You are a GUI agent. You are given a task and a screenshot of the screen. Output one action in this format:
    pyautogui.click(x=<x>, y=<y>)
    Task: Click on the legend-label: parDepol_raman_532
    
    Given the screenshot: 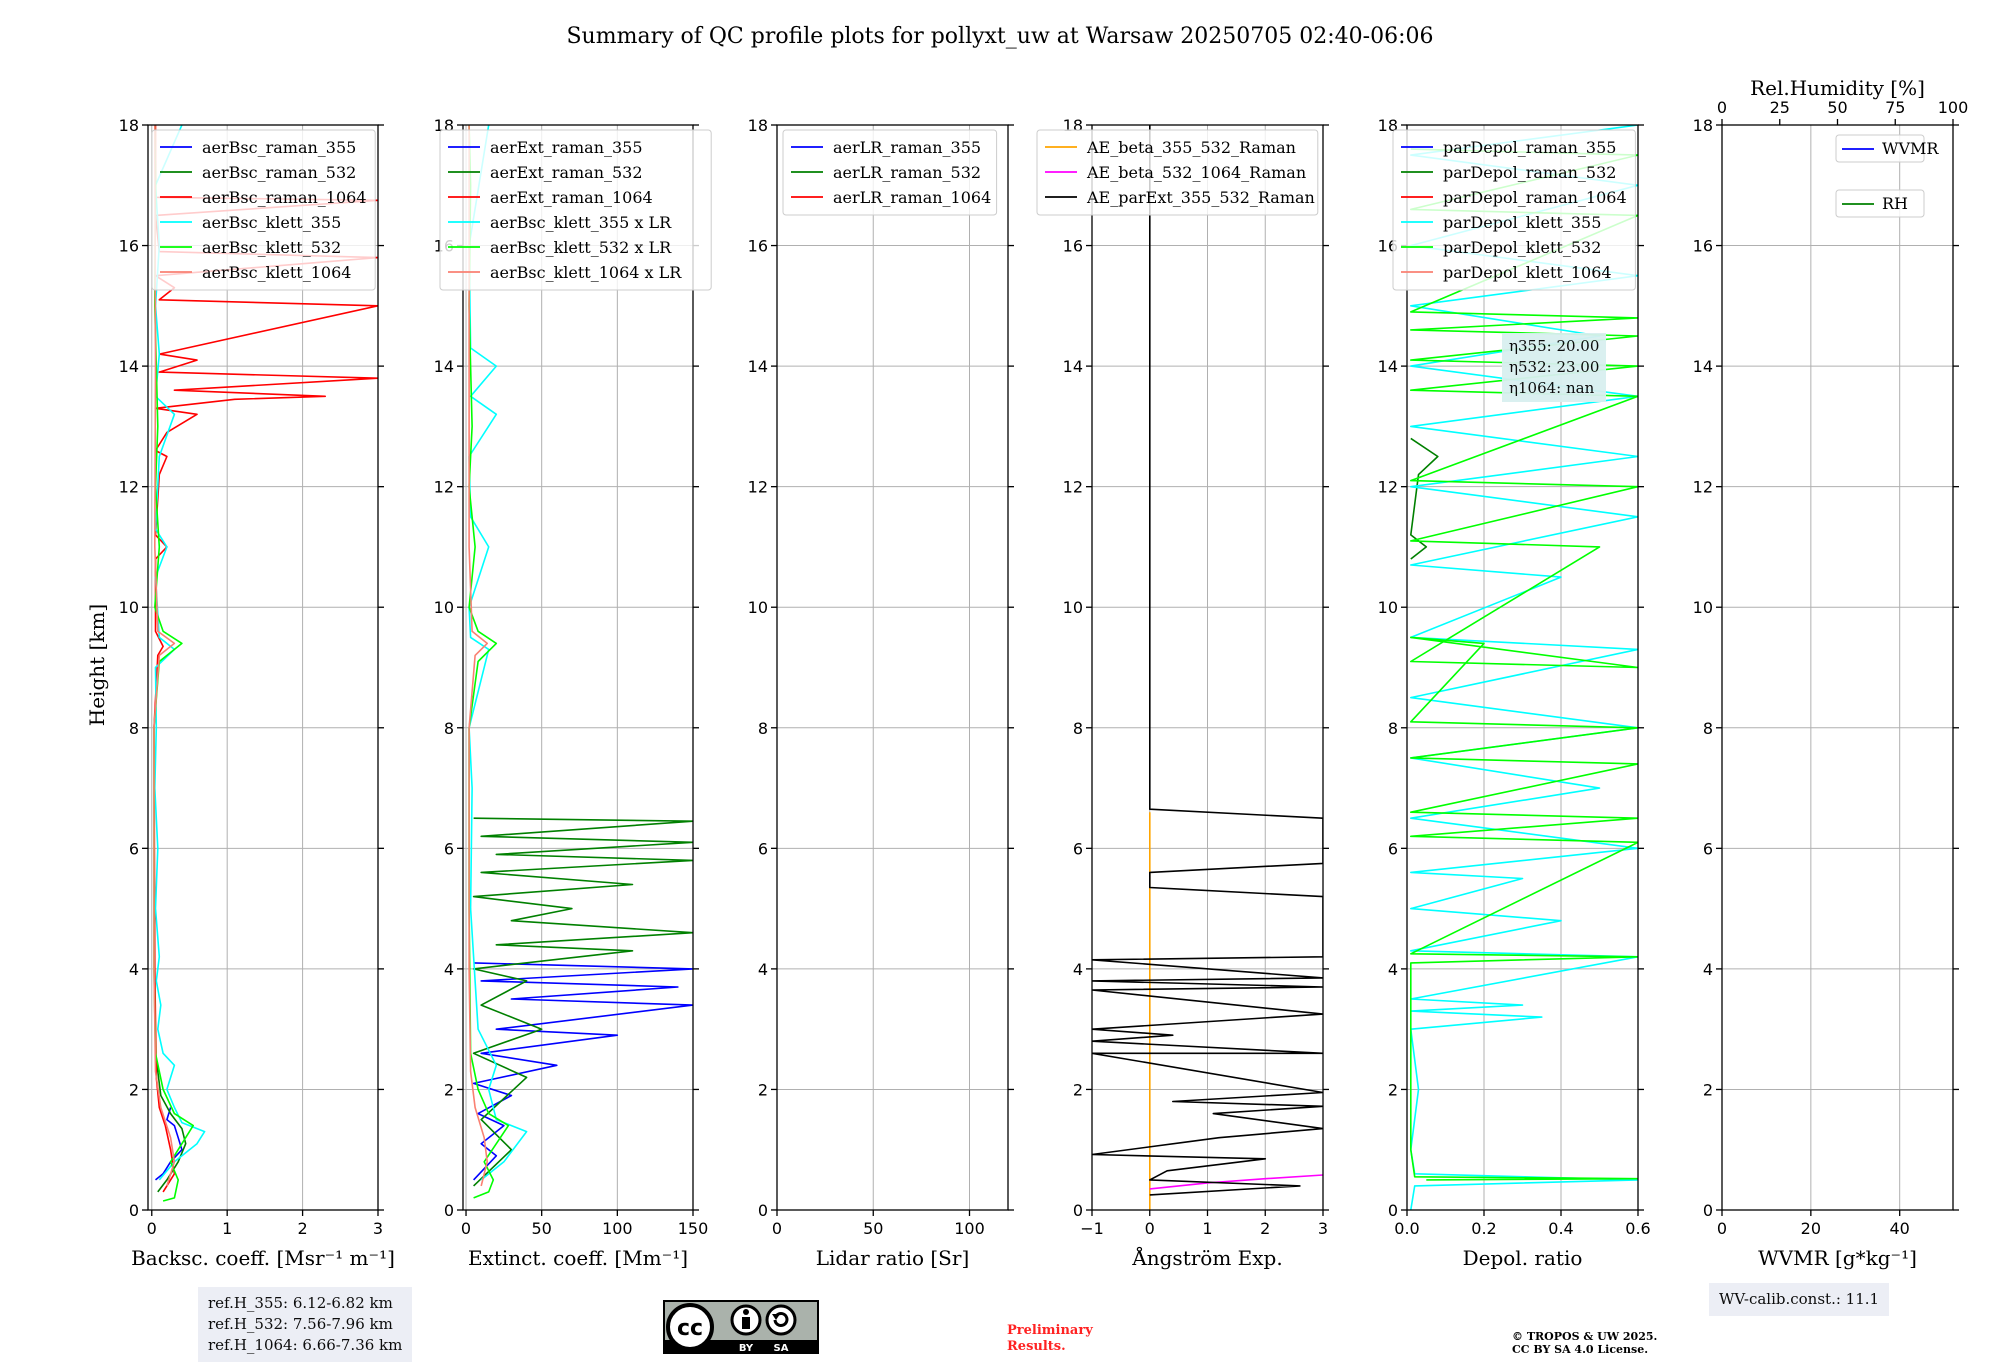 What is the action you would take?
    pyautogui.click(x=1529, y=172)
    